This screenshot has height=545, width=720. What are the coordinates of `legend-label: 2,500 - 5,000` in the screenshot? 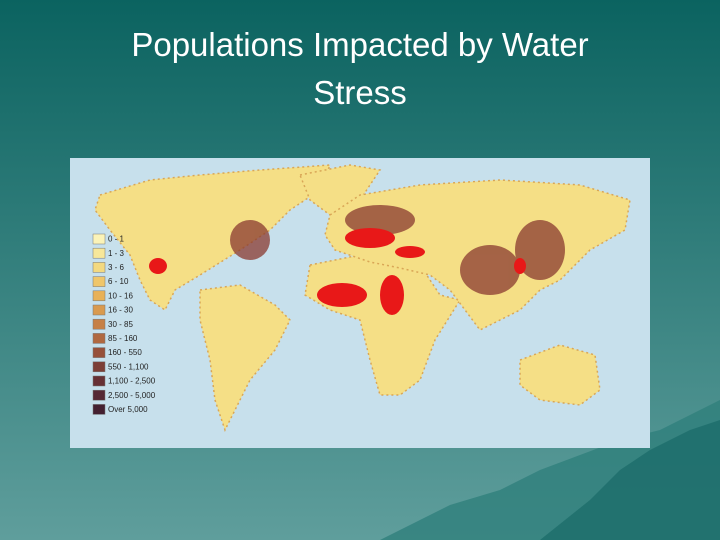 It's located at (132, 395).